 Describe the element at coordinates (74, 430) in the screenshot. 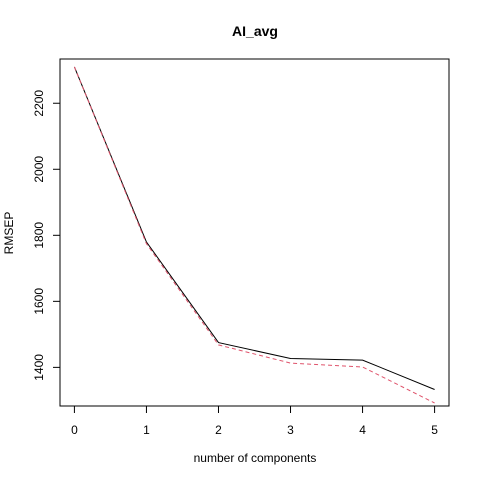

I see `x-tick-label: 0` at that location.